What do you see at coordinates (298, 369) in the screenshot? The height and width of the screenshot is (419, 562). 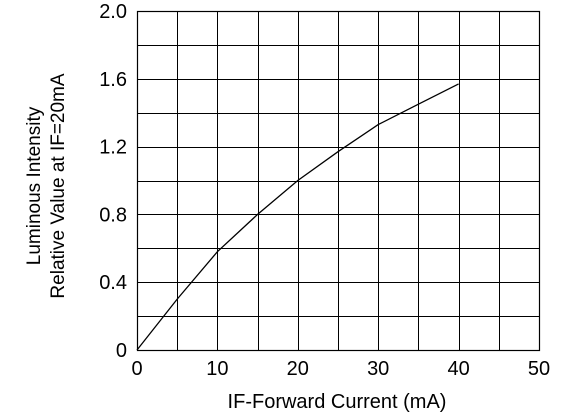 I see `x-tick-label: 20` at bounding box center [298, 369].